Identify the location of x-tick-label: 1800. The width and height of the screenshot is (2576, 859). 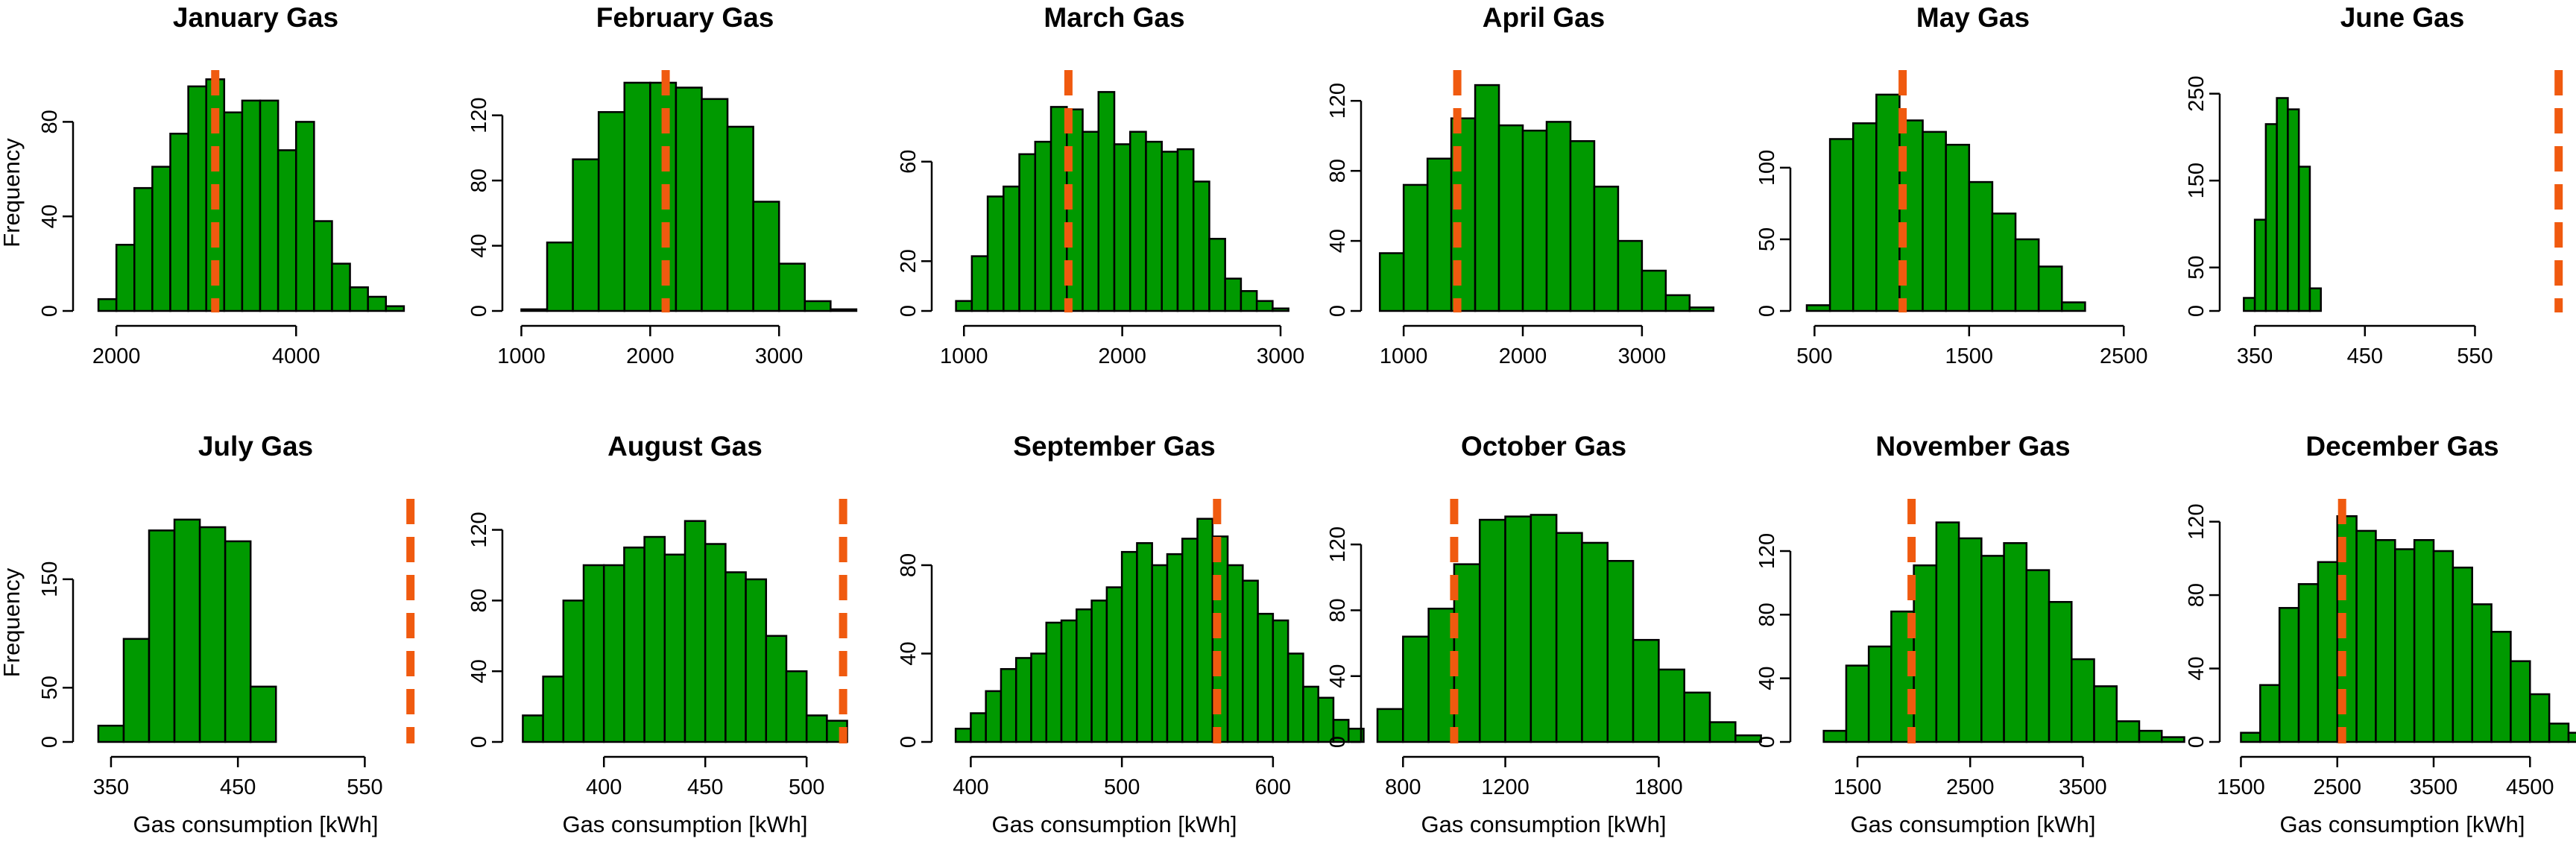
(1659, 787).